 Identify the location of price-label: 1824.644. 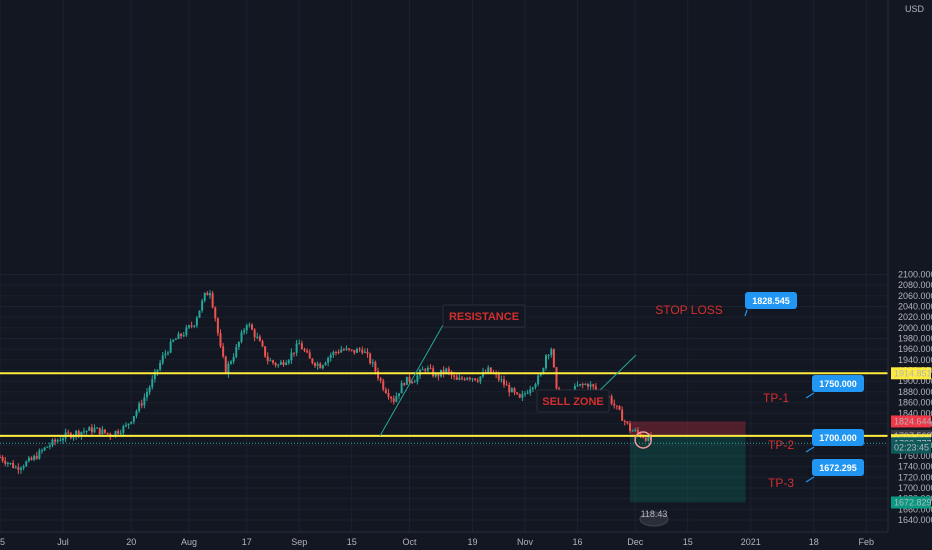
(913, 421).